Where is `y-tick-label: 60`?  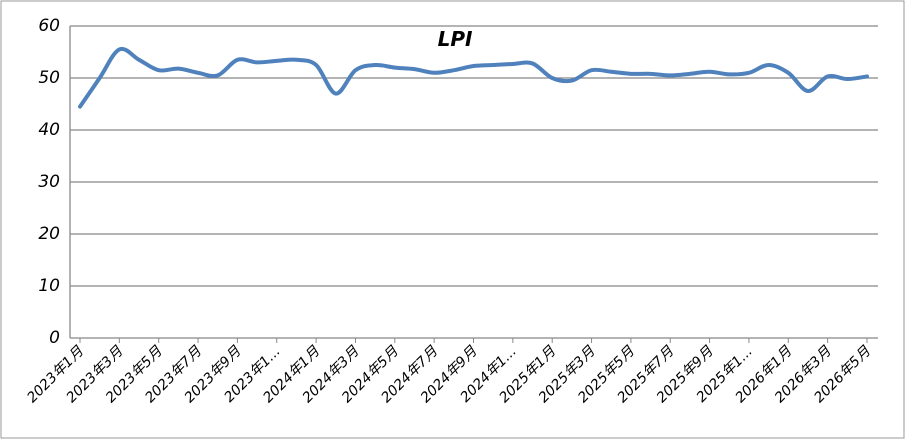
y-tick-label: 60 is located at coordinates (49, 26).